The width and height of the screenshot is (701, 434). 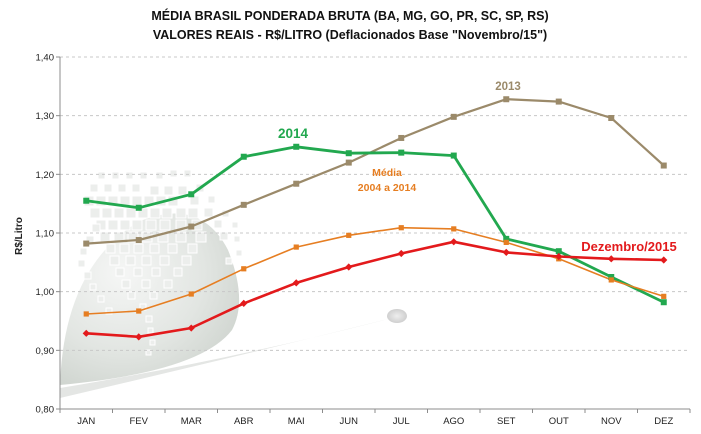 I want to click on x-tick-label: DEZ, so click(x=663, y=421).